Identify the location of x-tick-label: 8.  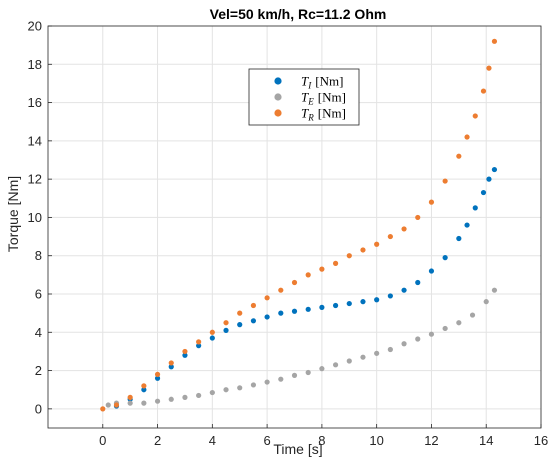
(321, 440).